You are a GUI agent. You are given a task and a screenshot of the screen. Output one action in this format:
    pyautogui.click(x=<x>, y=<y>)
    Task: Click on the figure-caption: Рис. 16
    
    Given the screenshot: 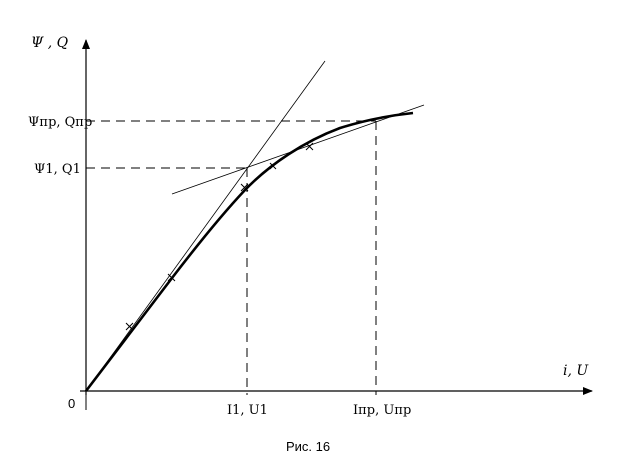 What is the action you would take?
    pyautogui.click(x=308, y=446)
    